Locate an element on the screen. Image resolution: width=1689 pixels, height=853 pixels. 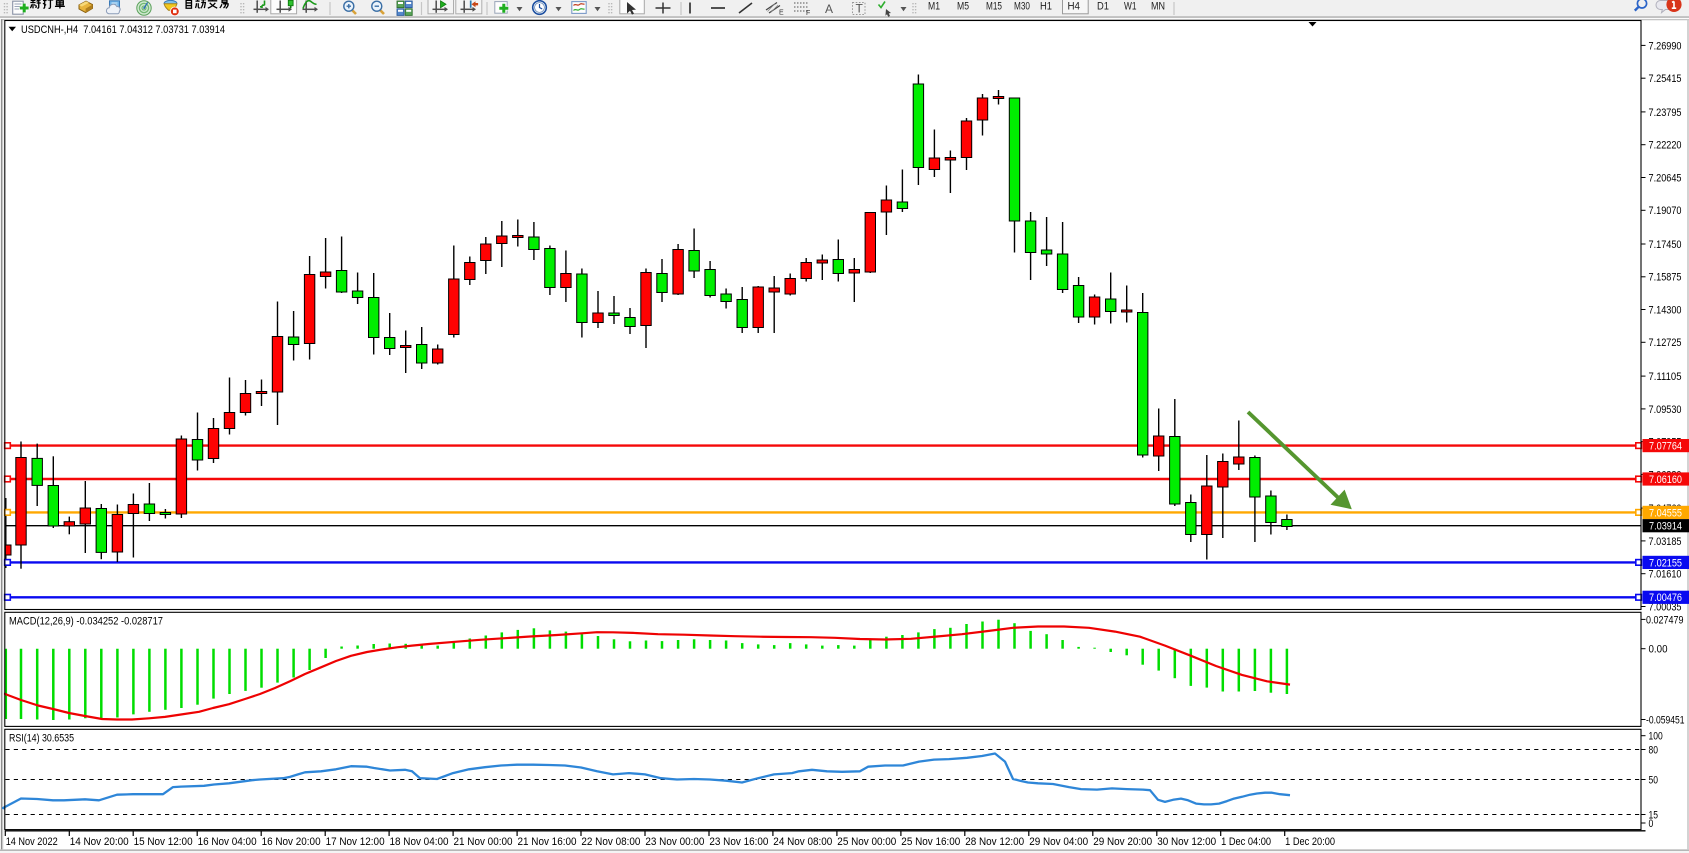
svg-text: 0 is located at coordinates (1651, 824).